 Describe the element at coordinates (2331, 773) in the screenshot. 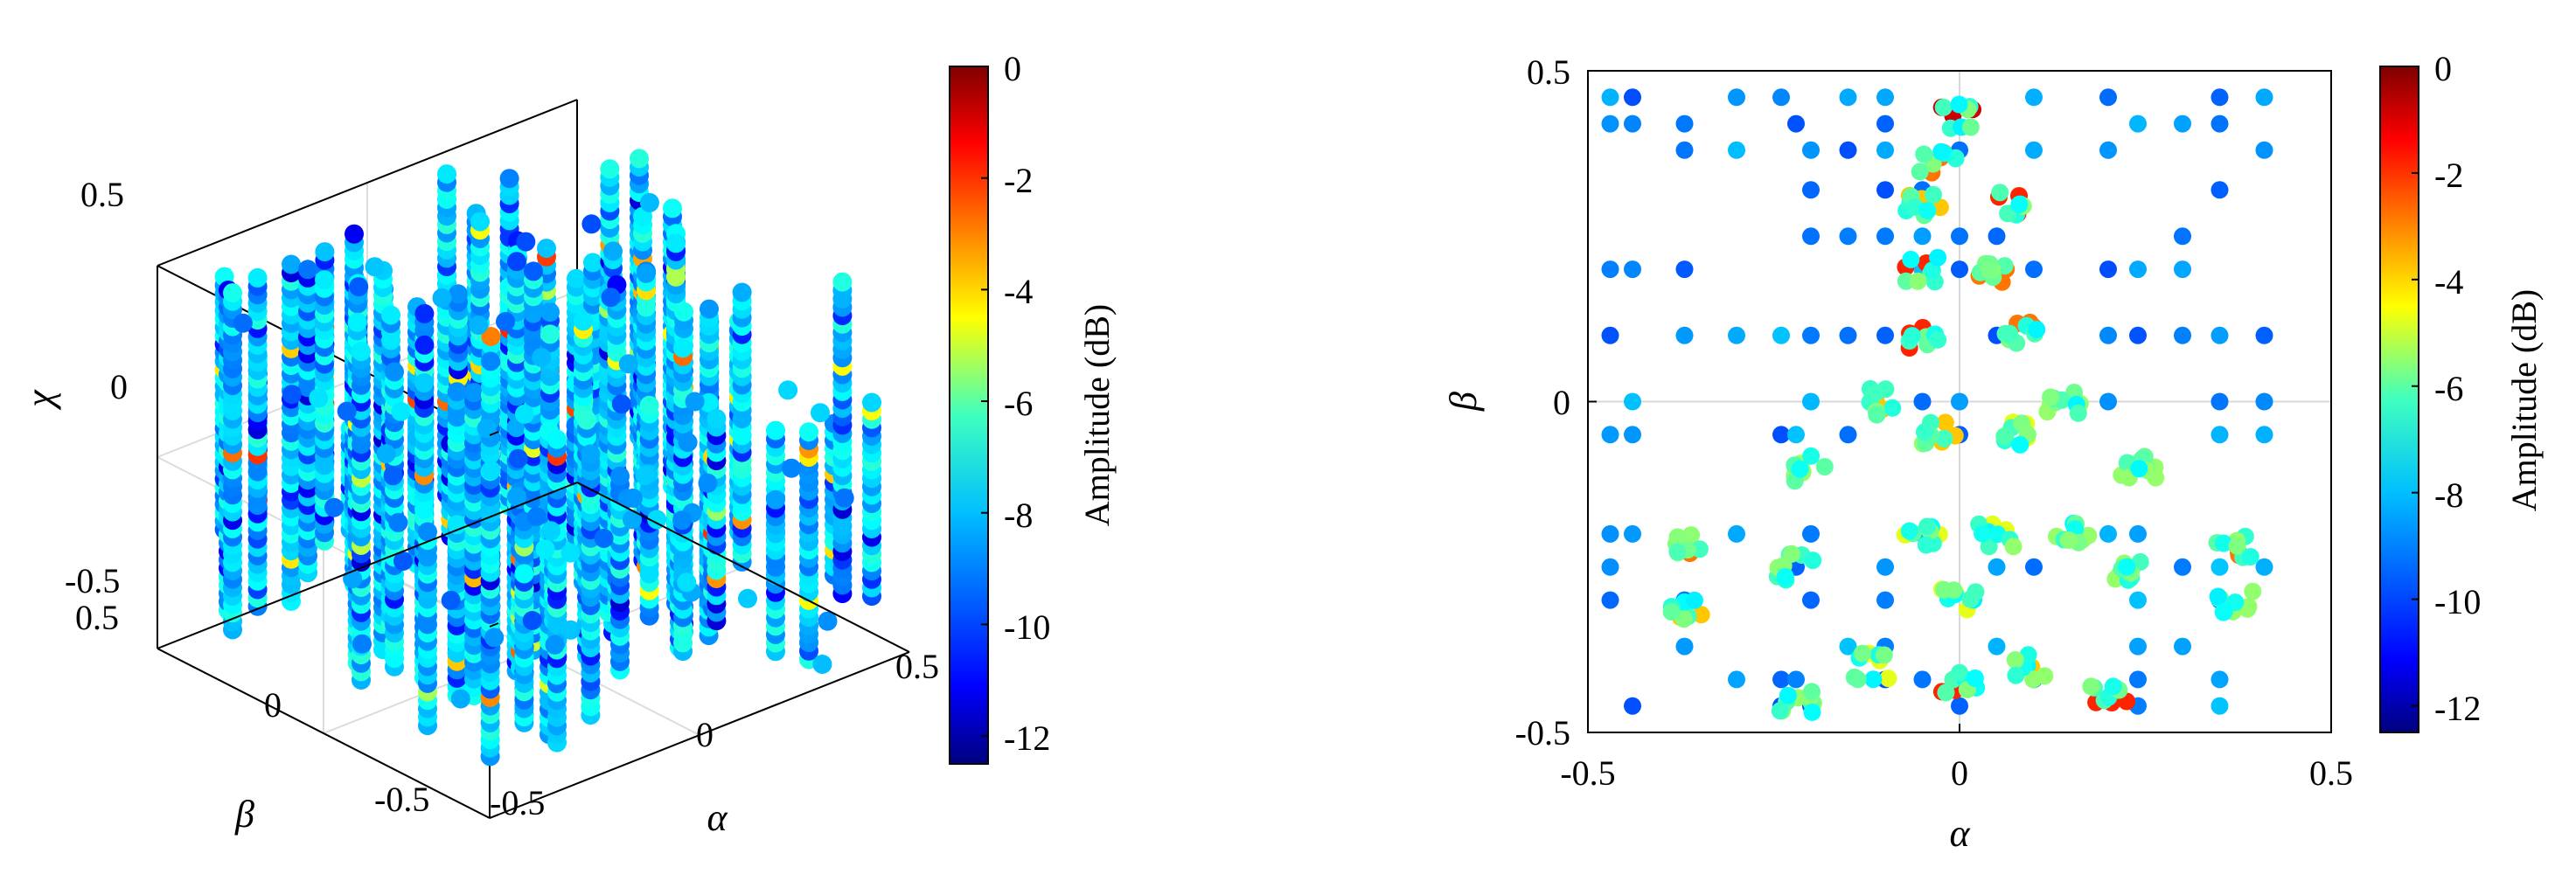

I see `x2-tick-label-0.5: 0.5` at that location.